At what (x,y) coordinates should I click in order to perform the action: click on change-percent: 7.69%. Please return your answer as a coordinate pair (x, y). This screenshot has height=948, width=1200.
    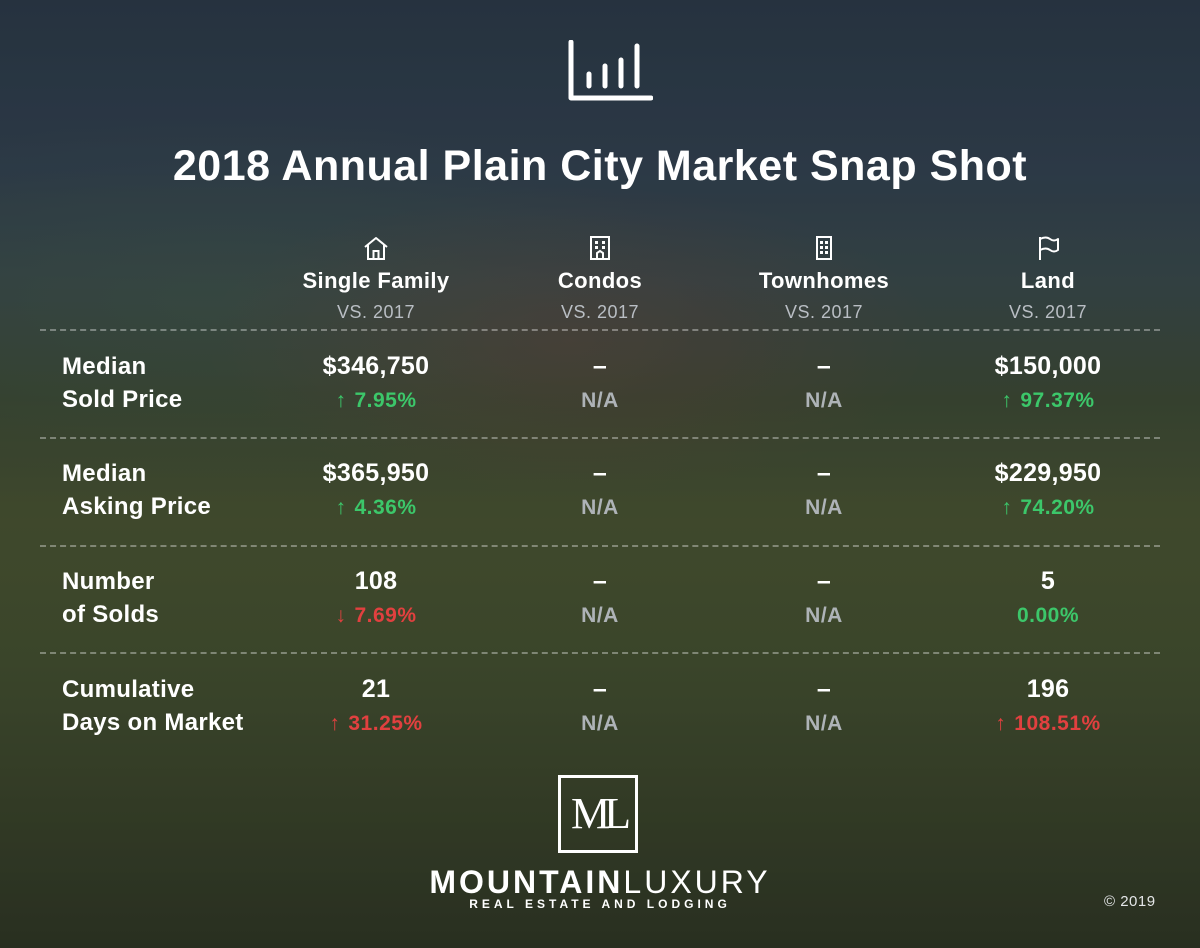
    Looking at the image, I should click on (385, 615).